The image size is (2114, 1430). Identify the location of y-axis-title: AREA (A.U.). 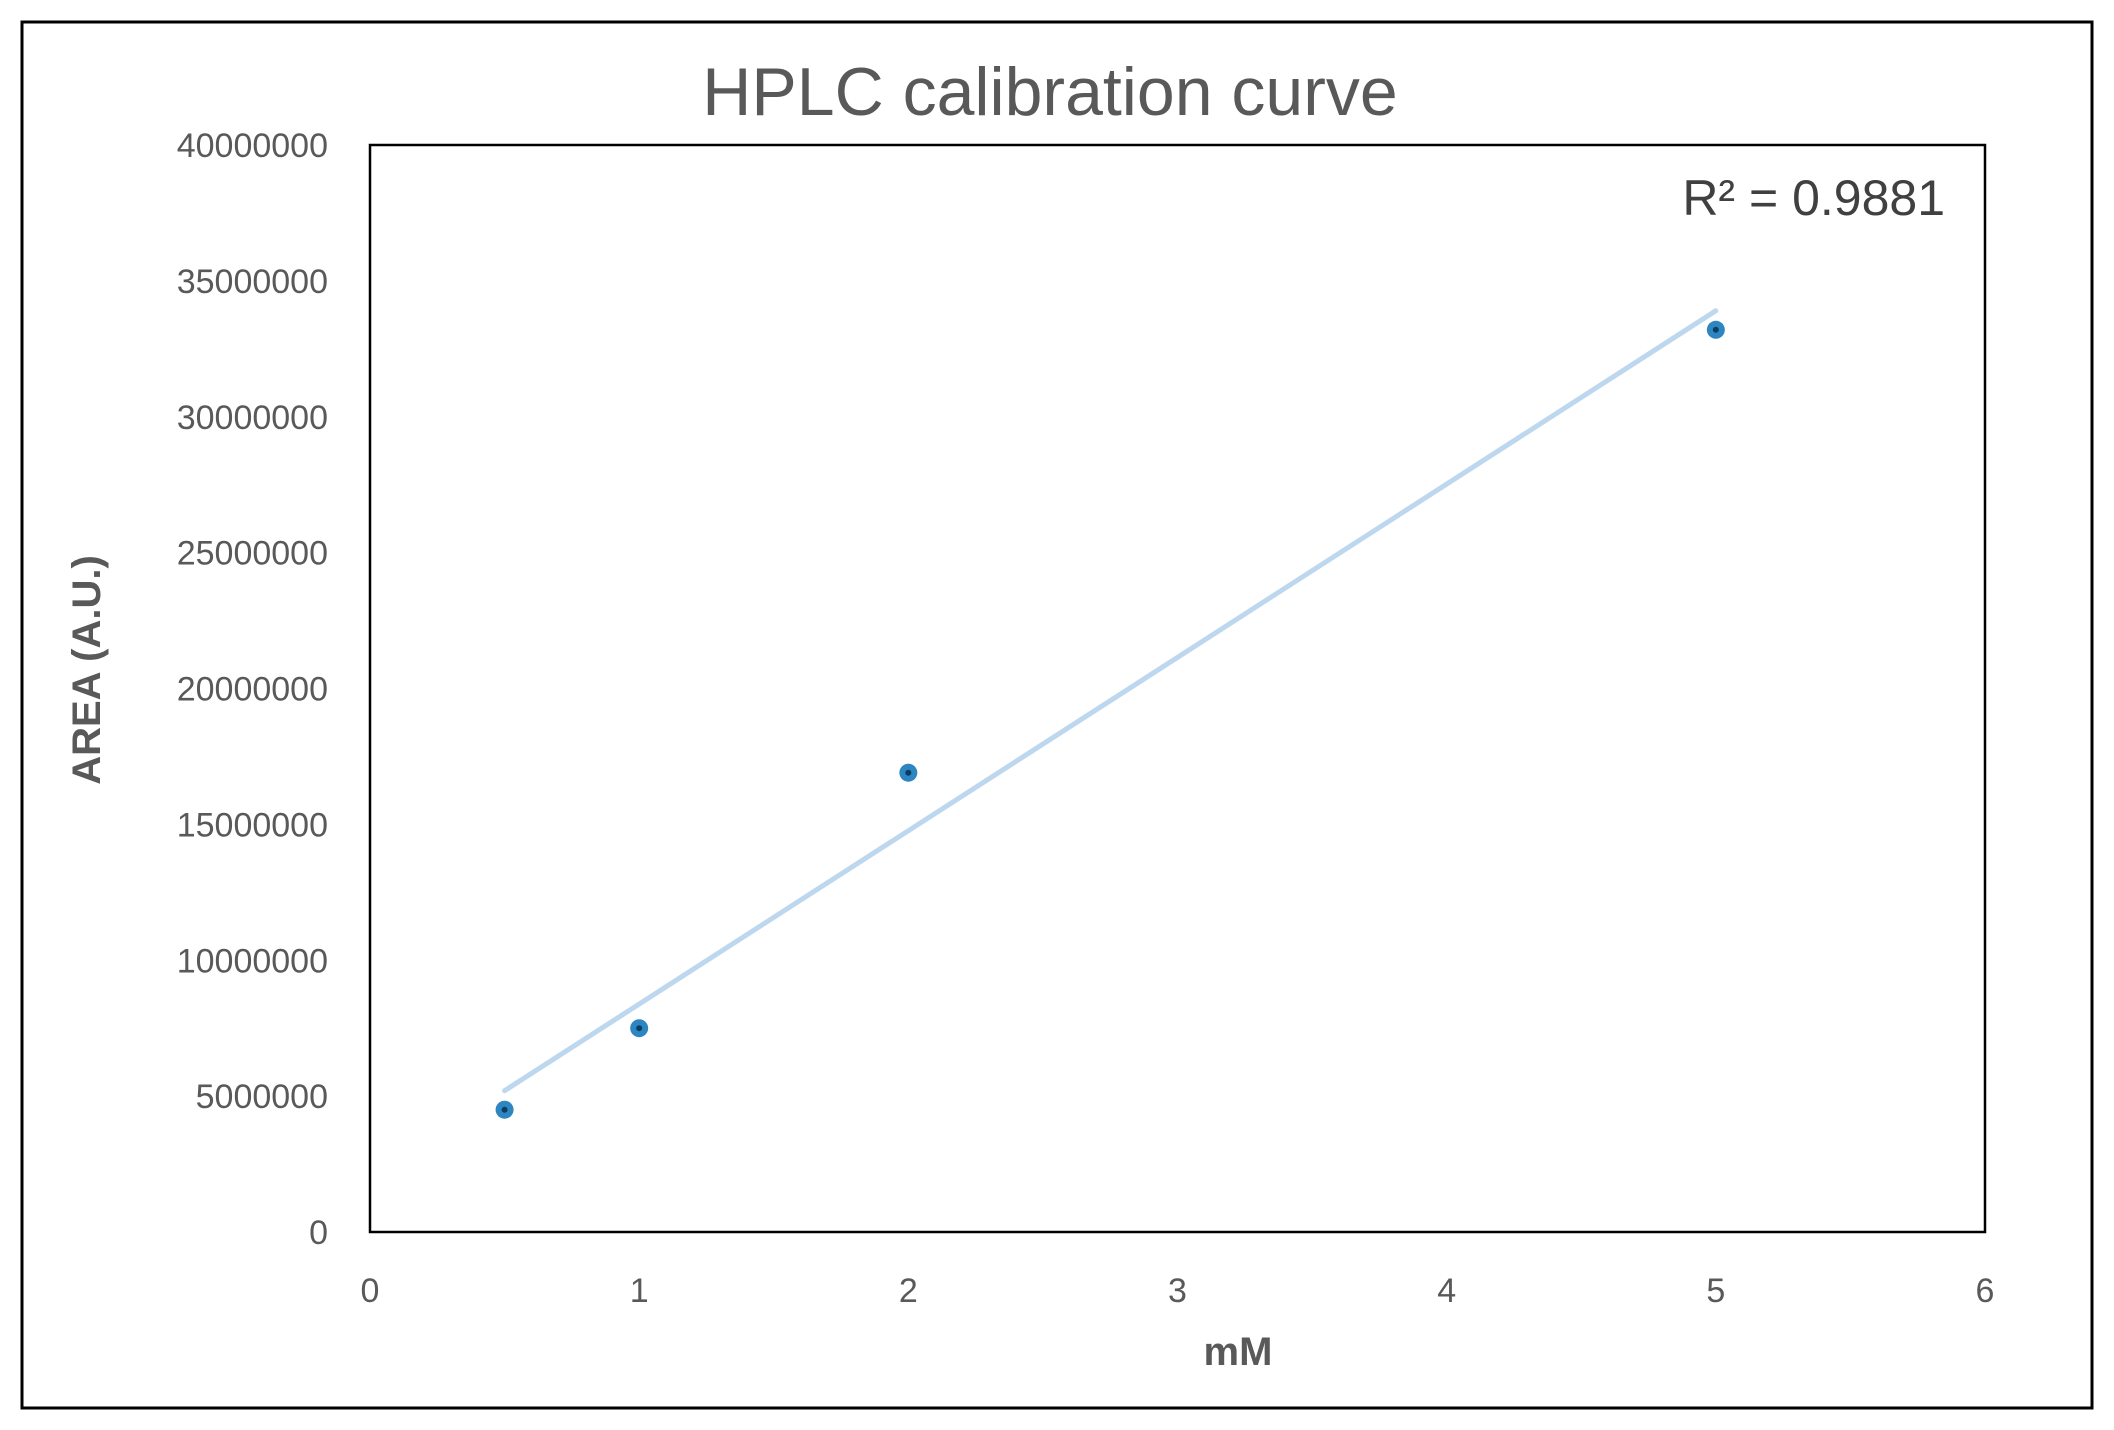
(87, 670).